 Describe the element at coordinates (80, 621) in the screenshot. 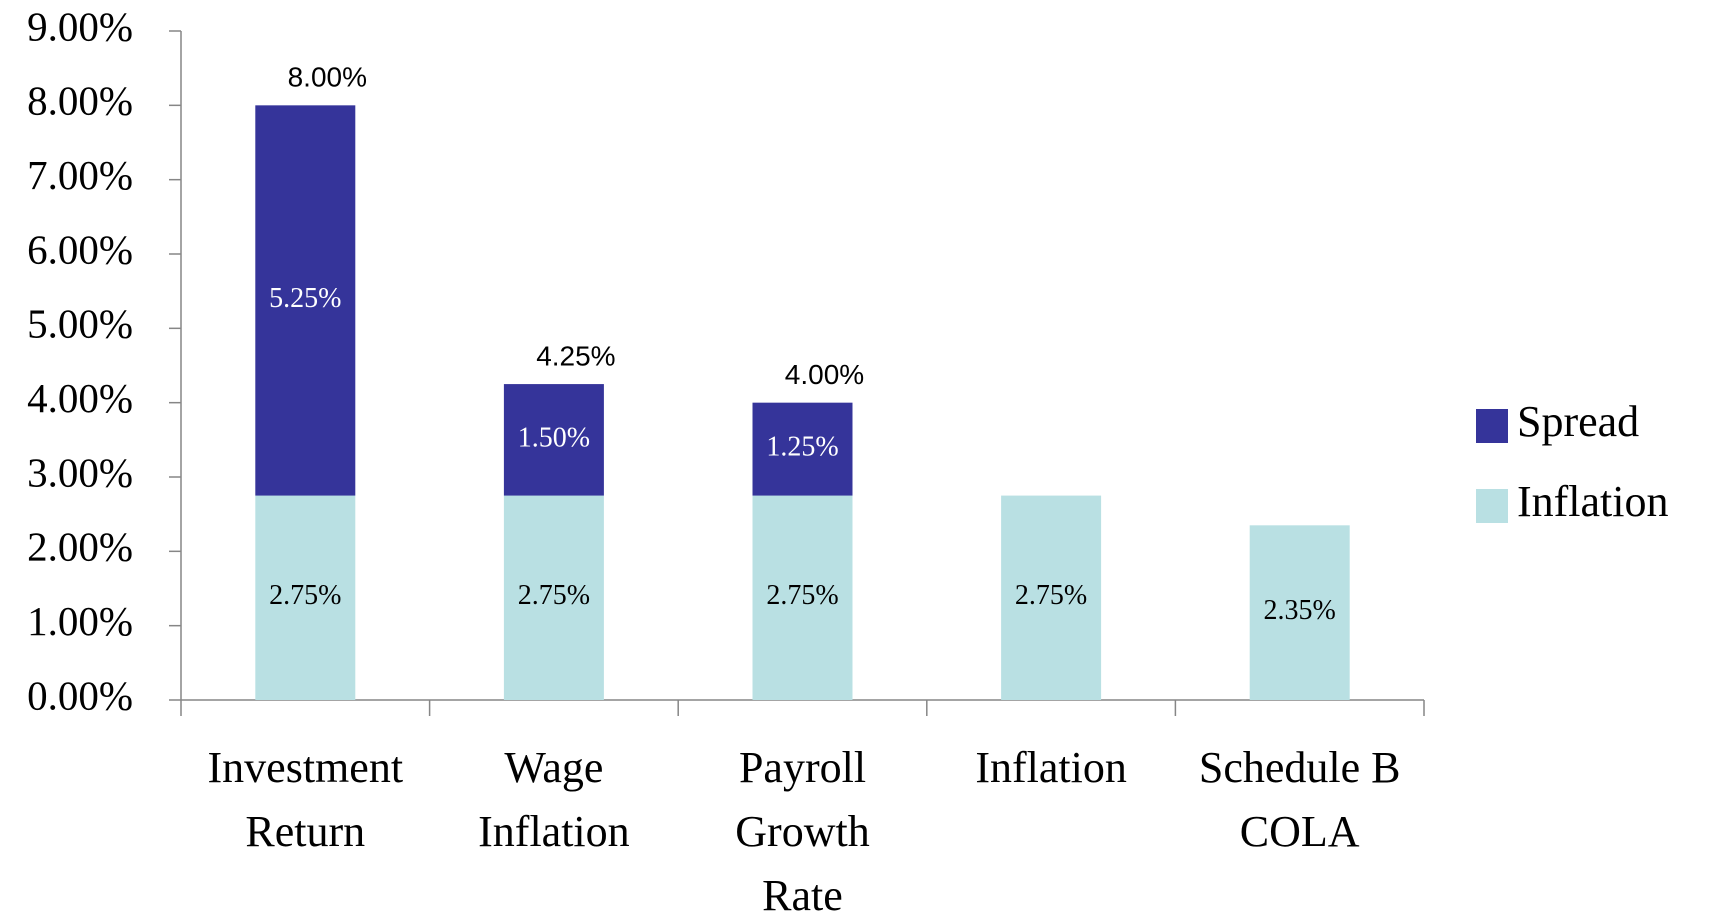

I see `y-tick-label: 1.00%` at that location.